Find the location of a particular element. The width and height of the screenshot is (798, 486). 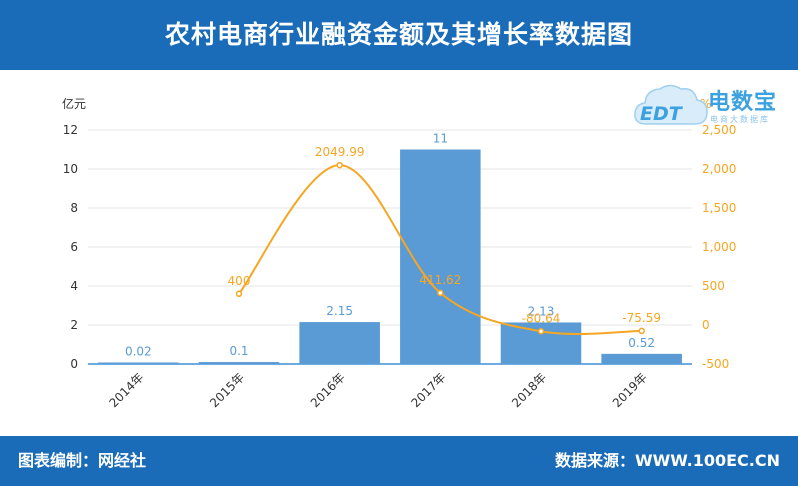

footer-source: 数据来源：WWW.100EC.CN is located at coordinates (667, 460).